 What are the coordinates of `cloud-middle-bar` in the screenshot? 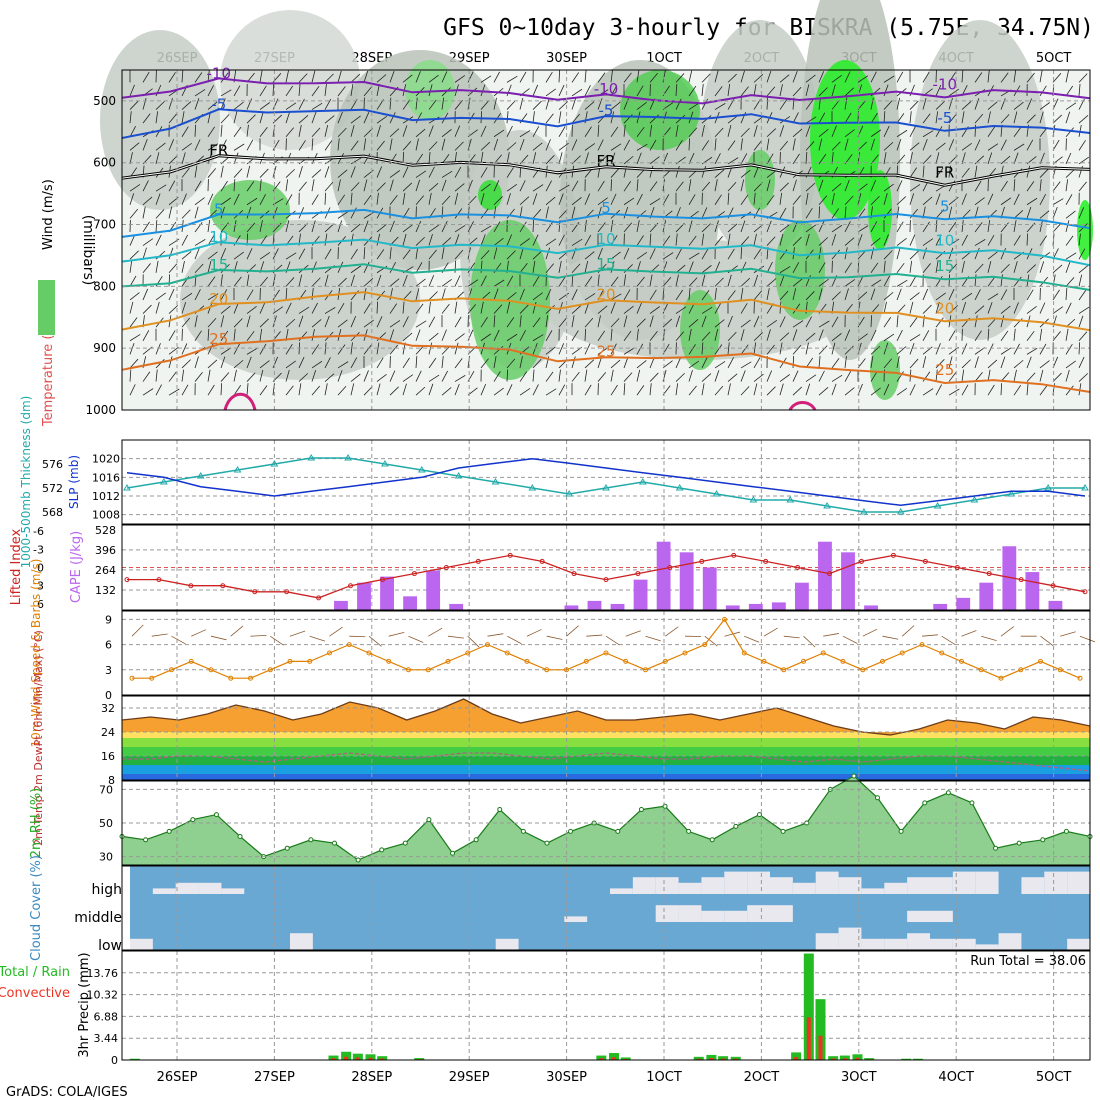 It's located at (781, 913).